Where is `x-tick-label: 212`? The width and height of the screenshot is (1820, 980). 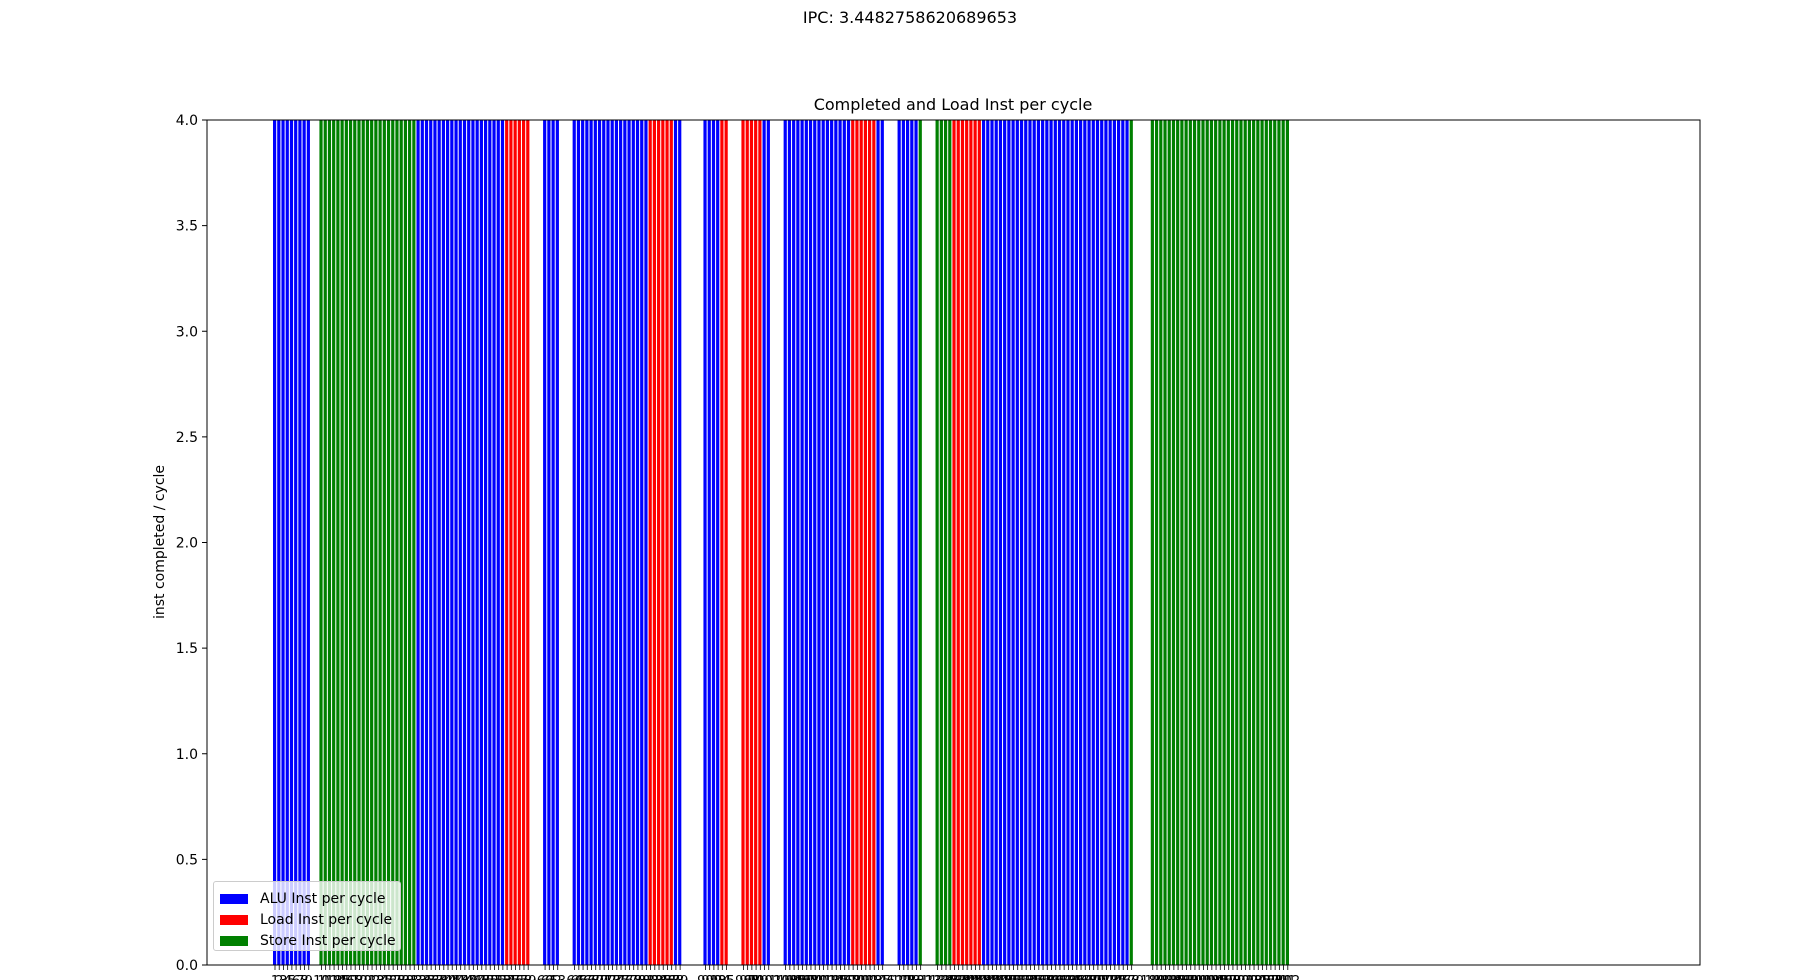
x-tick-label: 212 is located at coordinates (1287, 977).